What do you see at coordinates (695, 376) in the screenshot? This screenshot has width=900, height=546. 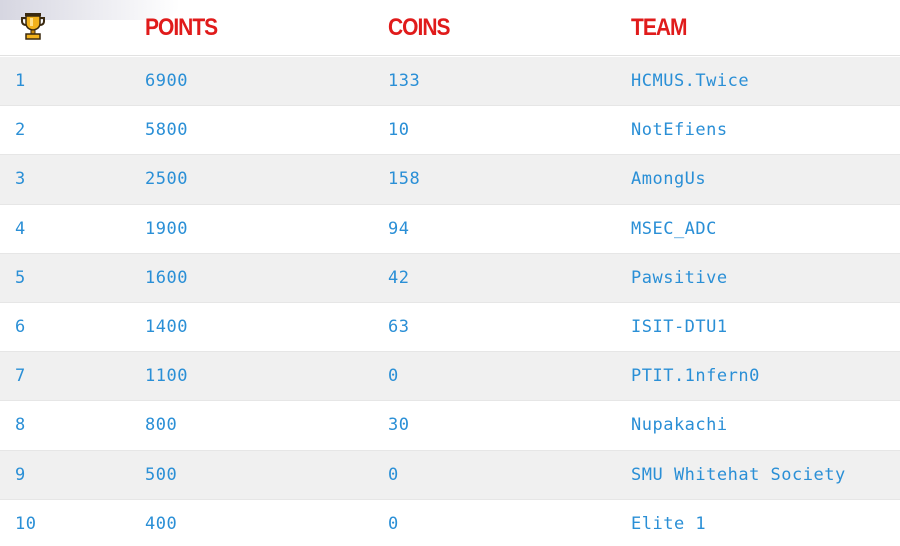 I see `team-cell: PTIT.1nfern0` at bounding box center [695, 376].